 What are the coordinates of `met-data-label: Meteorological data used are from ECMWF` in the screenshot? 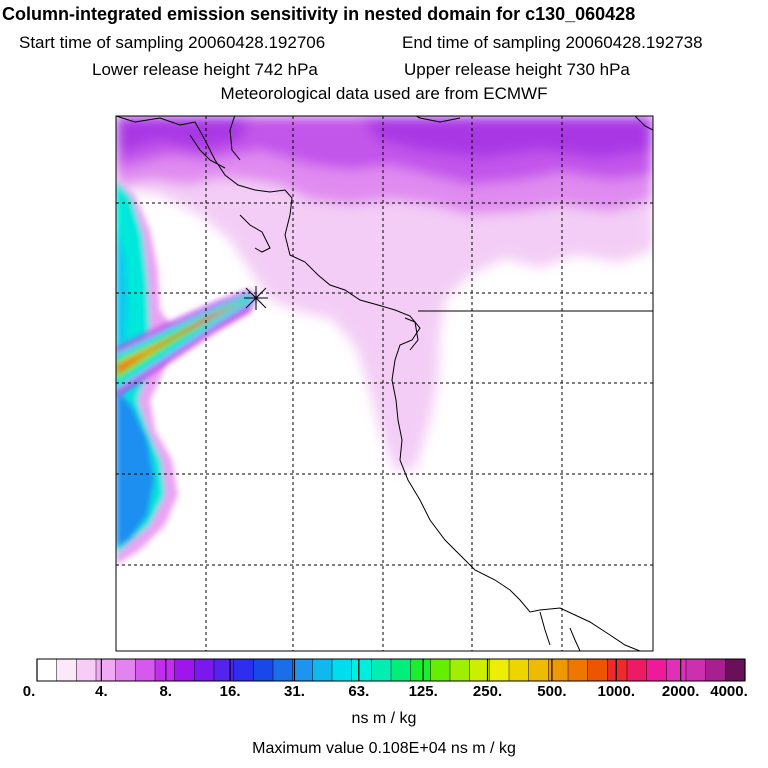 It's located at (384, 93).